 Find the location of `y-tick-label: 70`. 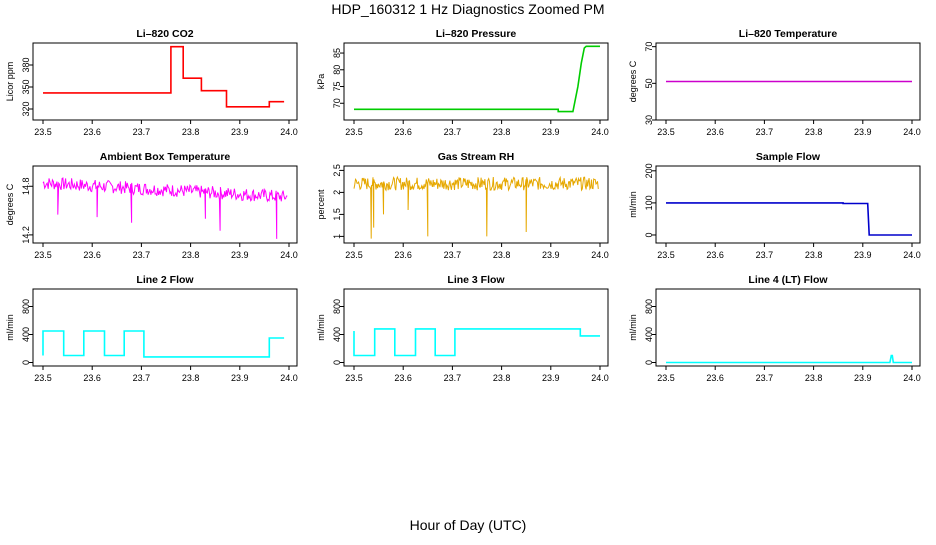

y-tick-label: 70 is located at coordinates (337, 103).